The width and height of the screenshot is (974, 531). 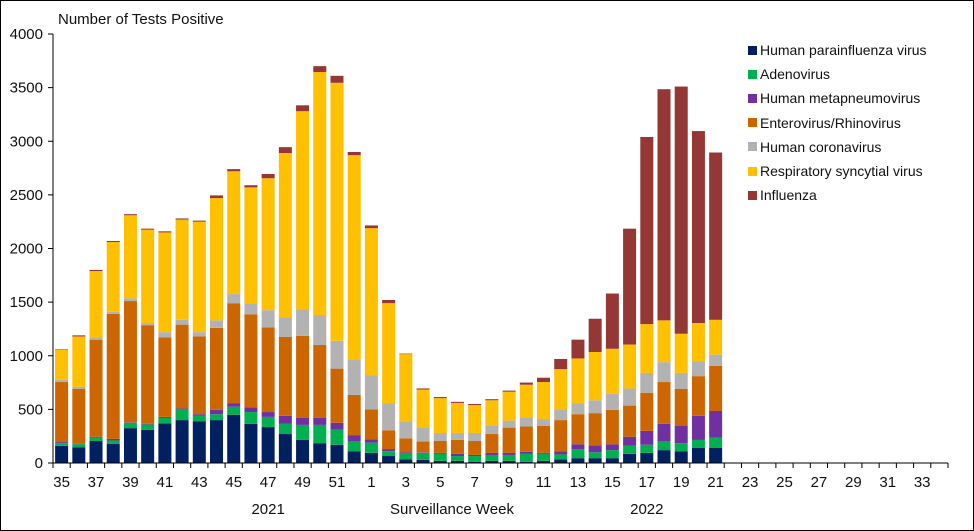 What do you see at coordinates (130, 482) in the screenshot?
I see `x-tick-label-39: 39` at bounding box center [130, 482].